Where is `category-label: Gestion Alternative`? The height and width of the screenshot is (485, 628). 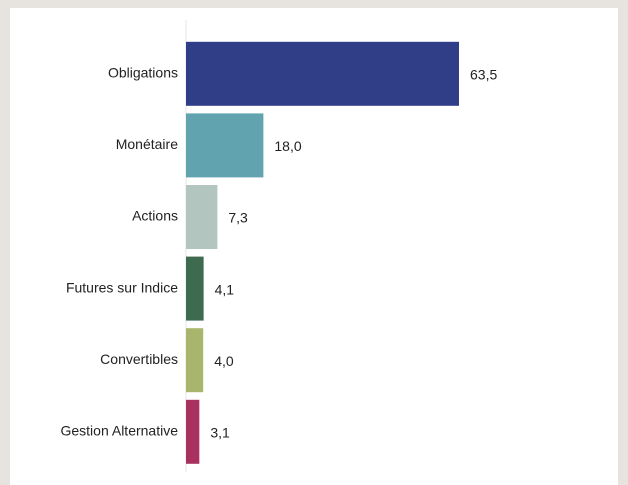 category-label: Gestion Alternative is located at coordinates (119, 431).